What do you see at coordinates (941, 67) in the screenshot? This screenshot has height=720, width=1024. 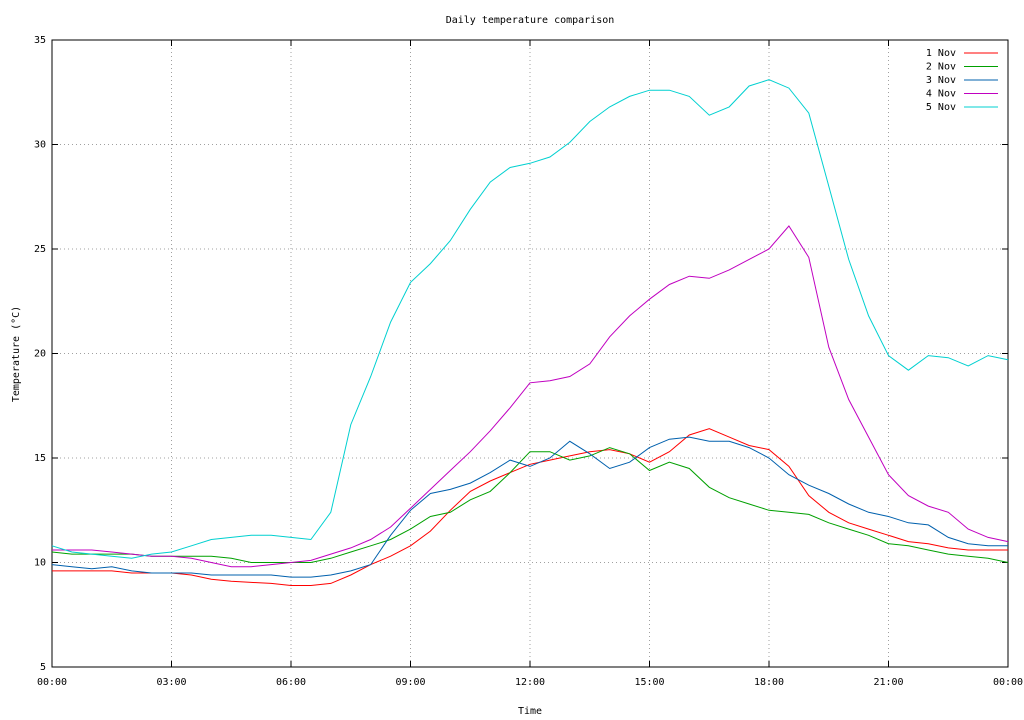 I see `legend-label: 2 Nov` at bounding box center [941, 67].